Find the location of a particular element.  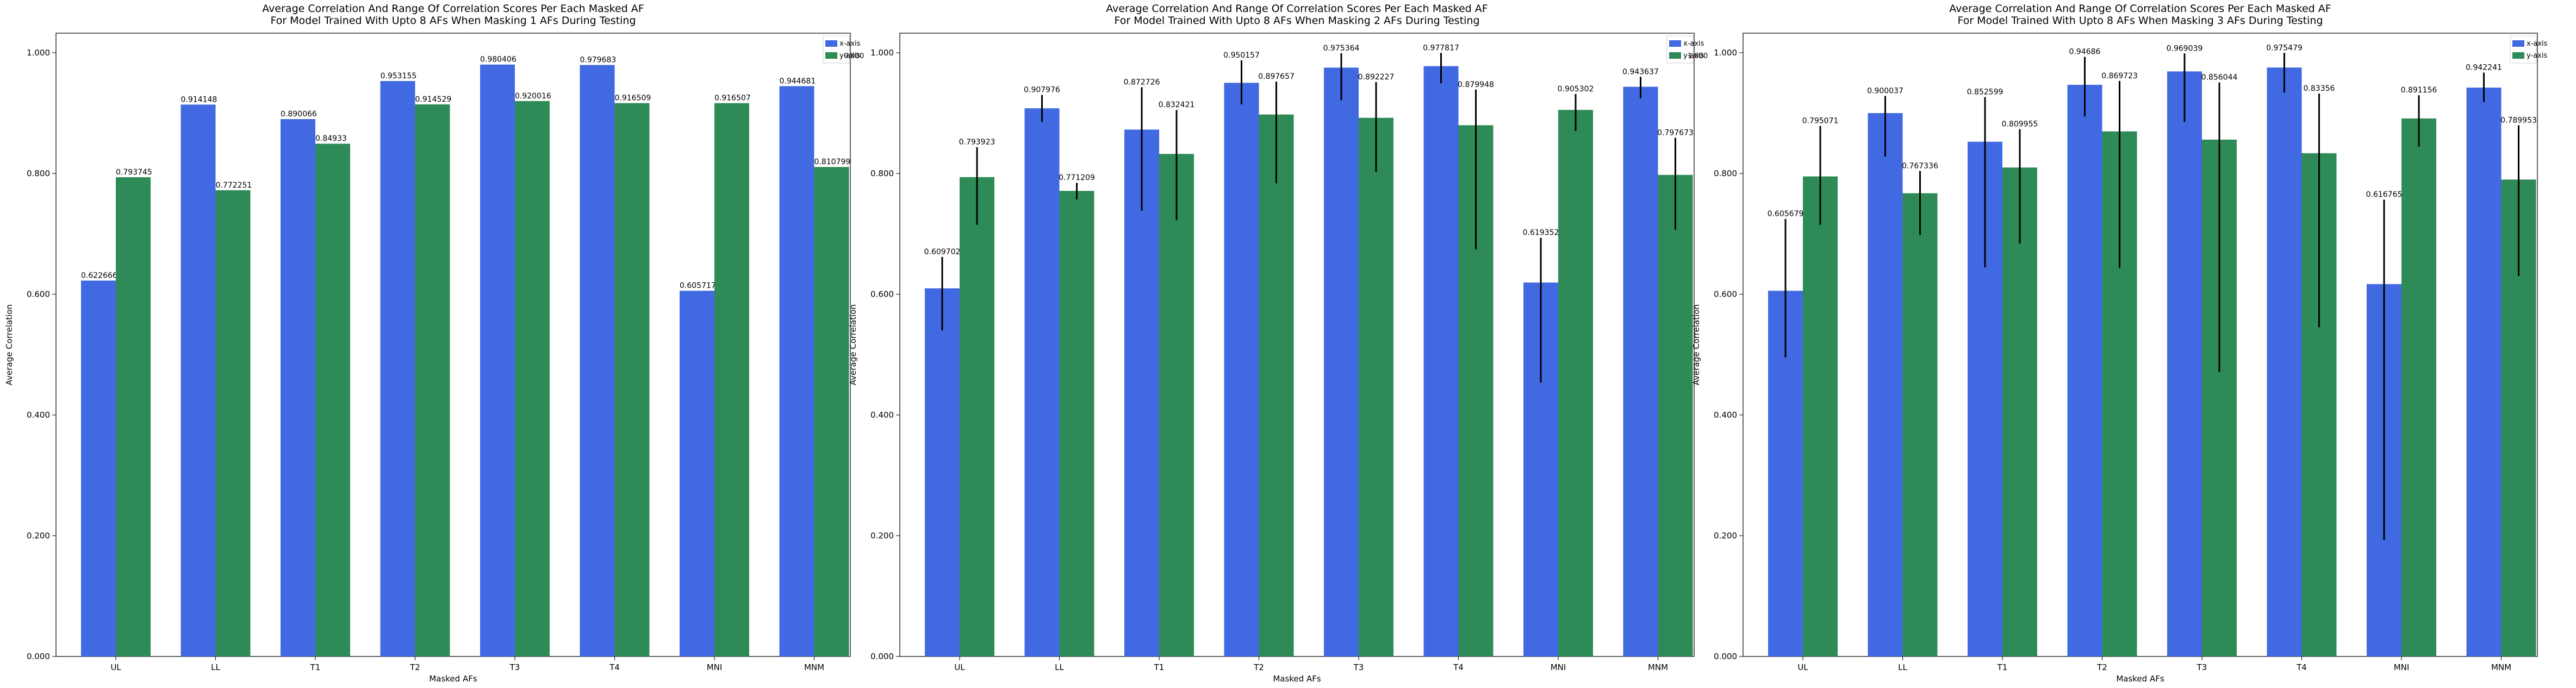

data-label: 0.84933 is located at coordinates (331, 138).